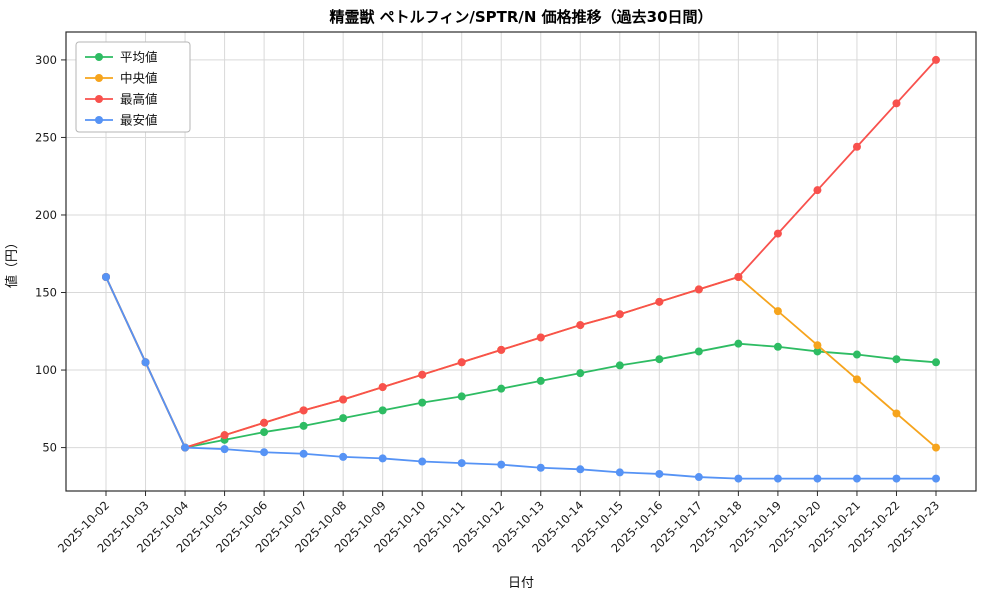 The image size is (1000, 600). Describe the element at coordinates (133, 87) in the screenshot. I see `legend` at that location.